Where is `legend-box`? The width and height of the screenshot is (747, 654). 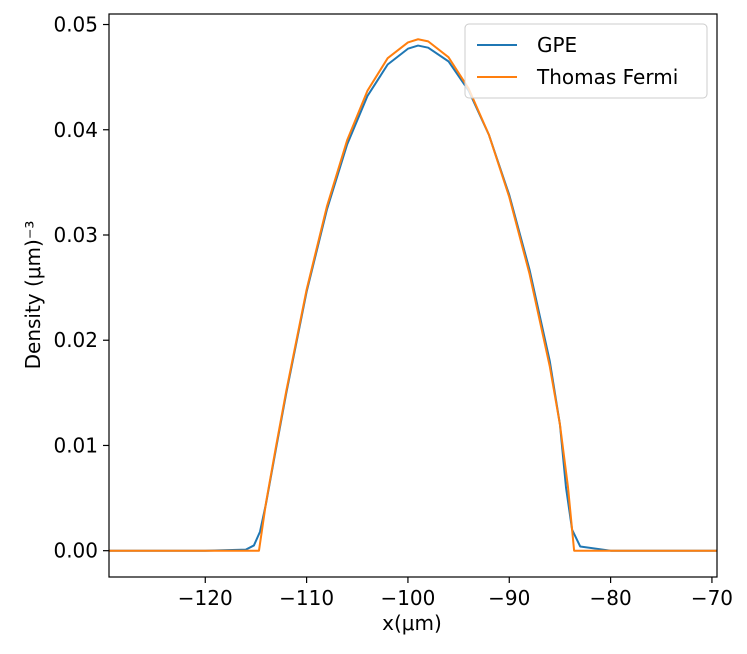 legend-box is located at coordinates (586, 61).